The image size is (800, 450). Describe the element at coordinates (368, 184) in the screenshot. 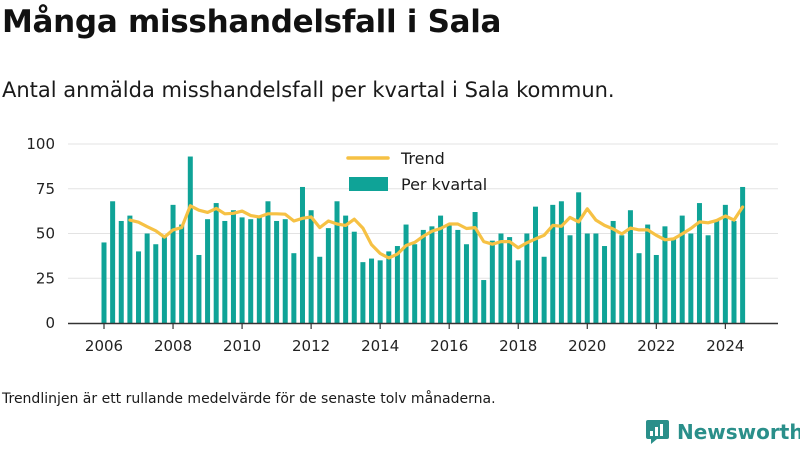

I see `legend-swatch-bars` at that location.